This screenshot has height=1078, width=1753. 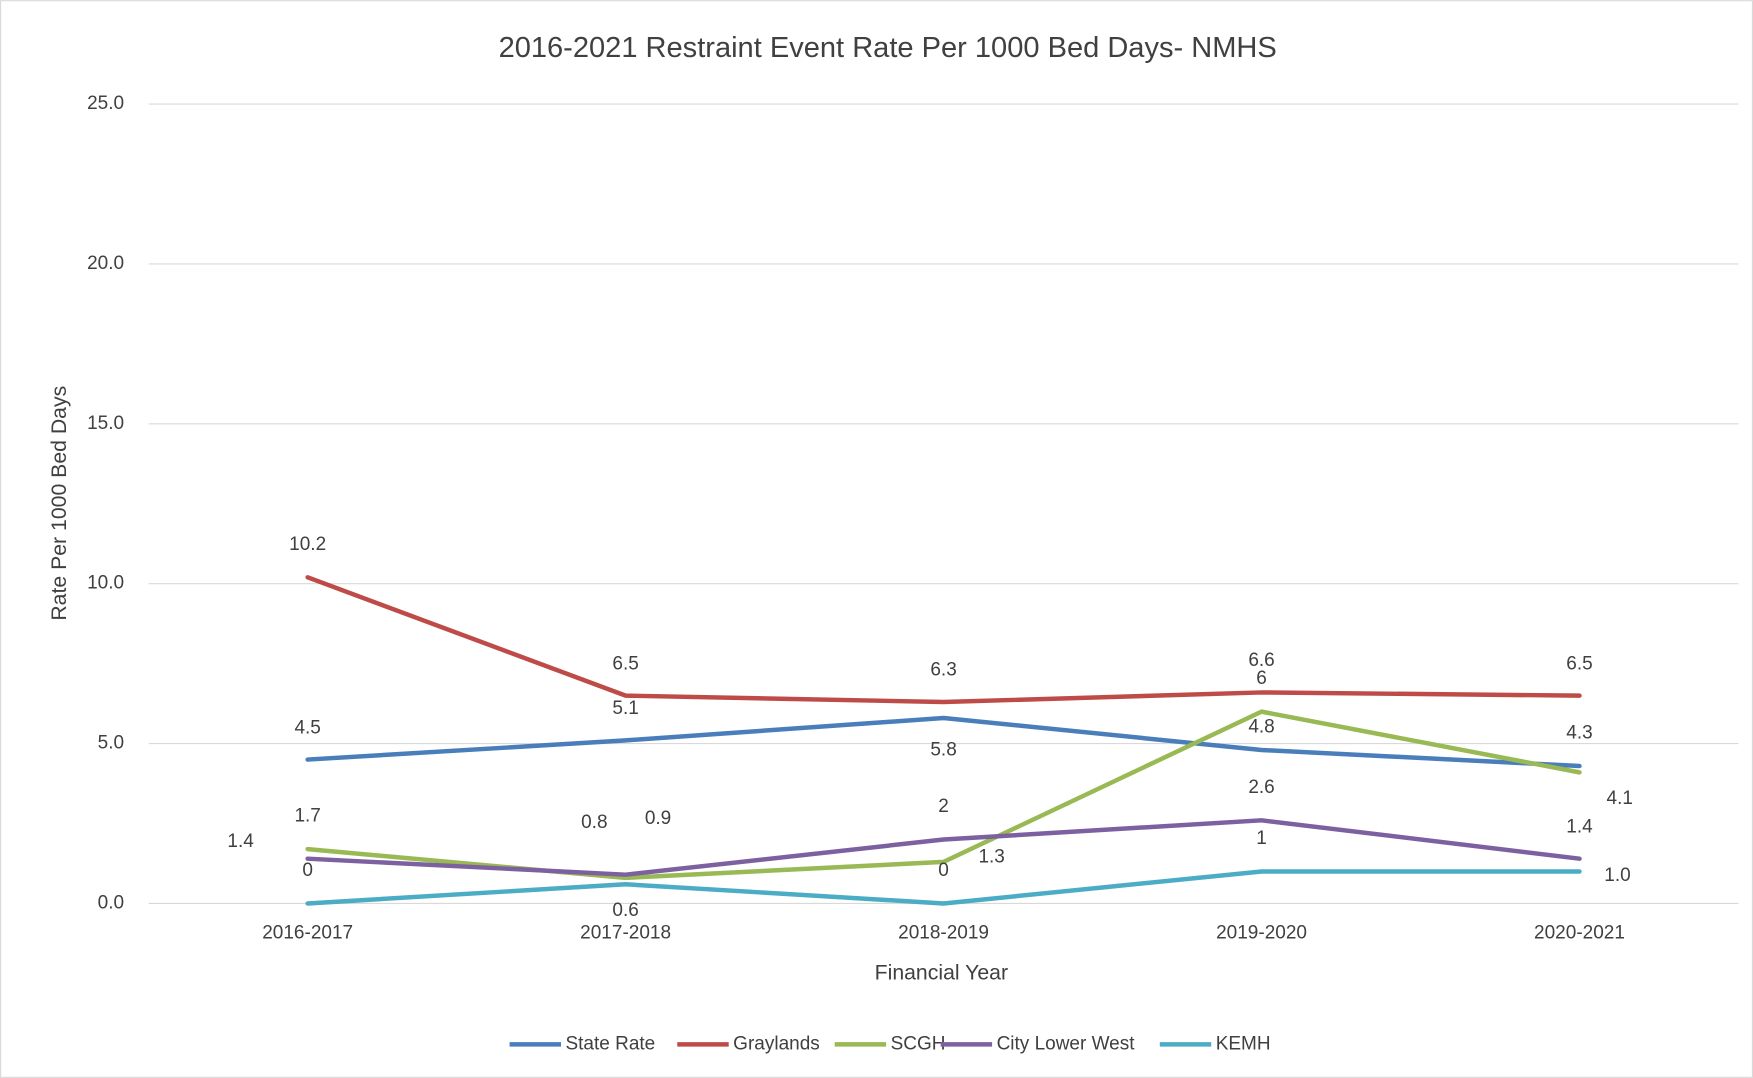 What do you see at coordinates (307, 544) in the screenshot?
I see `data-label: 10.2` at bounding box center [307, 544].